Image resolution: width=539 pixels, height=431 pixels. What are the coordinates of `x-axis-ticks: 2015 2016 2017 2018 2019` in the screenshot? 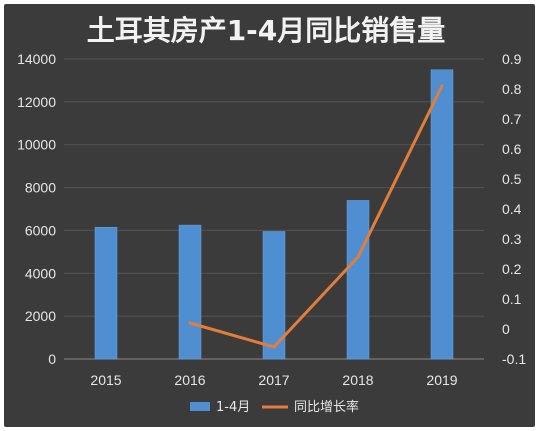 It's located at (273, 380).